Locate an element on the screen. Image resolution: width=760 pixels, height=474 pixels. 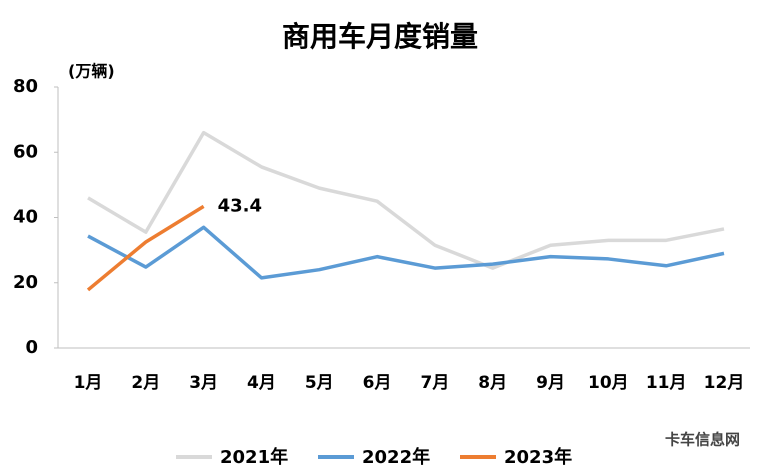
x-tick-label: 4月 is located at coordinates (261, 383).